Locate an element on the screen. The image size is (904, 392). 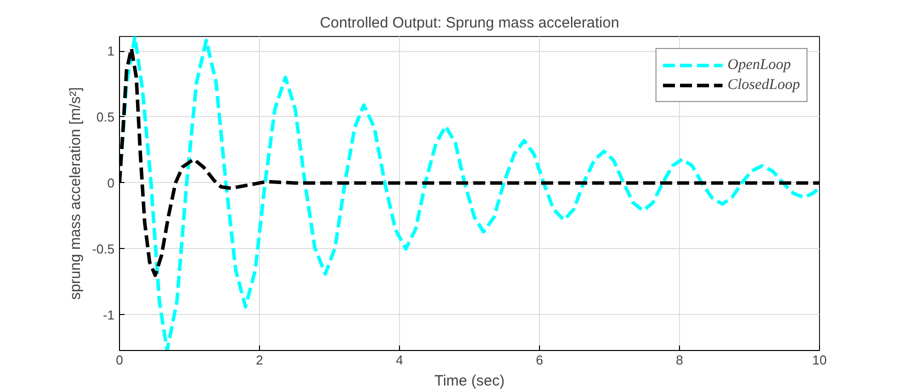
y-tick-label: -1 is located at coordinates (108, 314).